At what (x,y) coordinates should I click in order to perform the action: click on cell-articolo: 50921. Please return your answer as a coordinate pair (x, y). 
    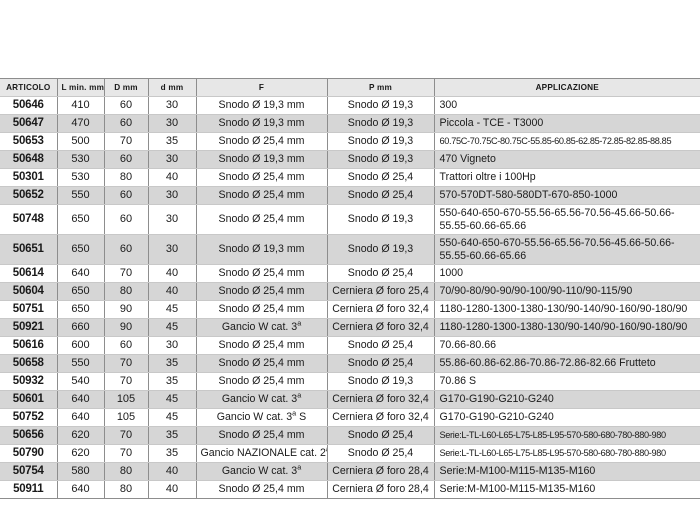
    Looking at the image, I should click on (29, 327).